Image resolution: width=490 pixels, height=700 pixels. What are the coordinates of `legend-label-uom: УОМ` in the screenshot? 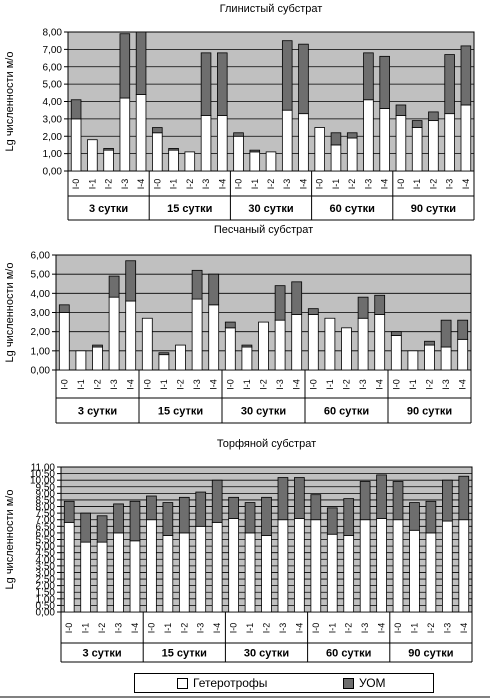 It's located at (372, 683).